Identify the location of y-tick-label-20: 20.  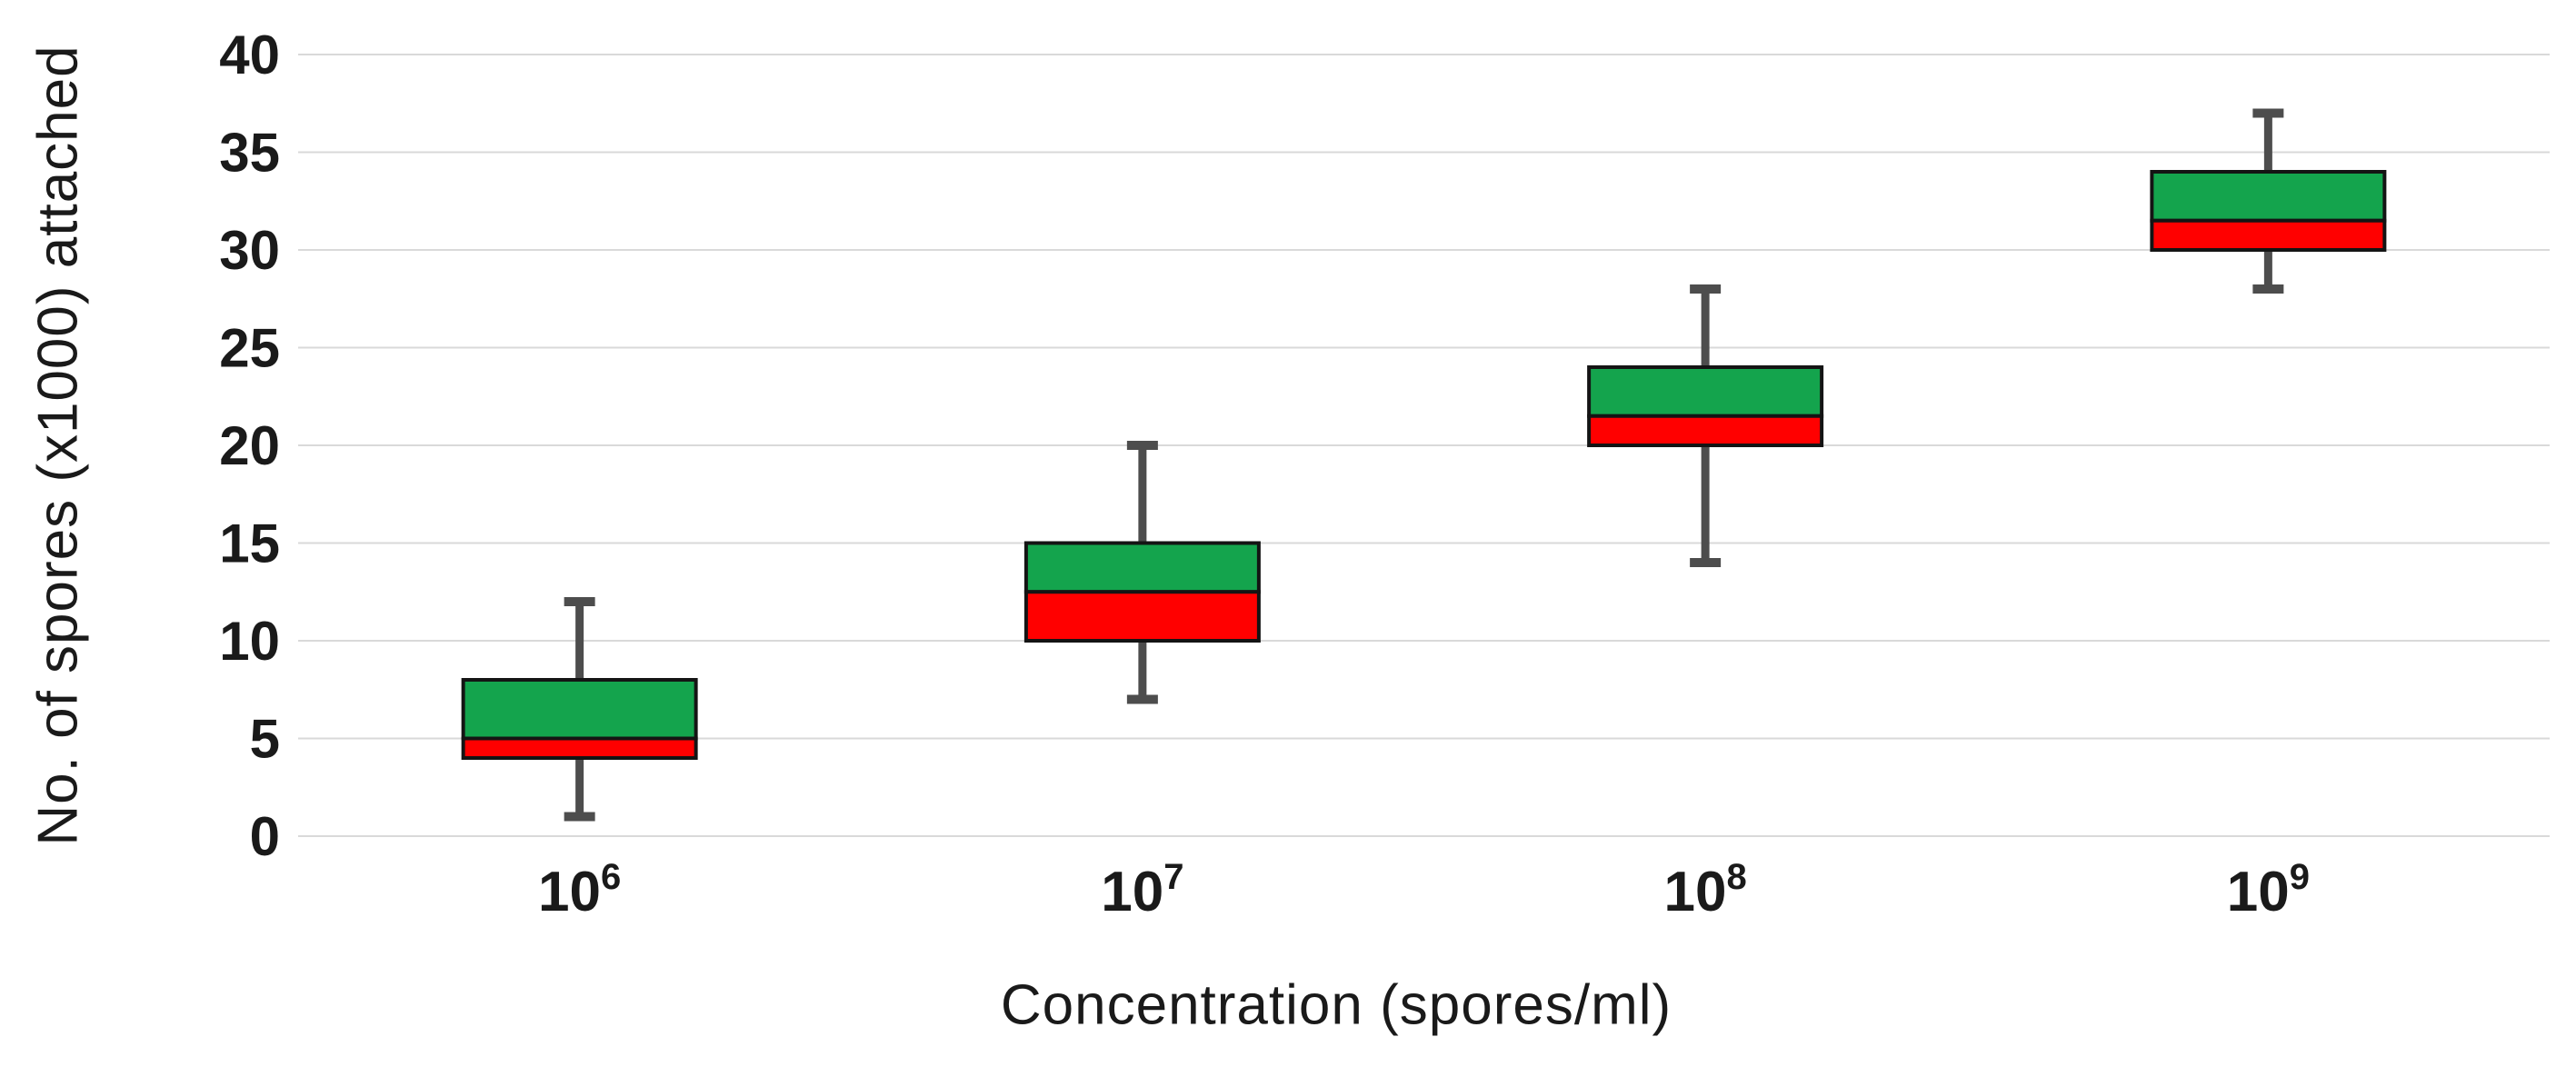
(250, 445).